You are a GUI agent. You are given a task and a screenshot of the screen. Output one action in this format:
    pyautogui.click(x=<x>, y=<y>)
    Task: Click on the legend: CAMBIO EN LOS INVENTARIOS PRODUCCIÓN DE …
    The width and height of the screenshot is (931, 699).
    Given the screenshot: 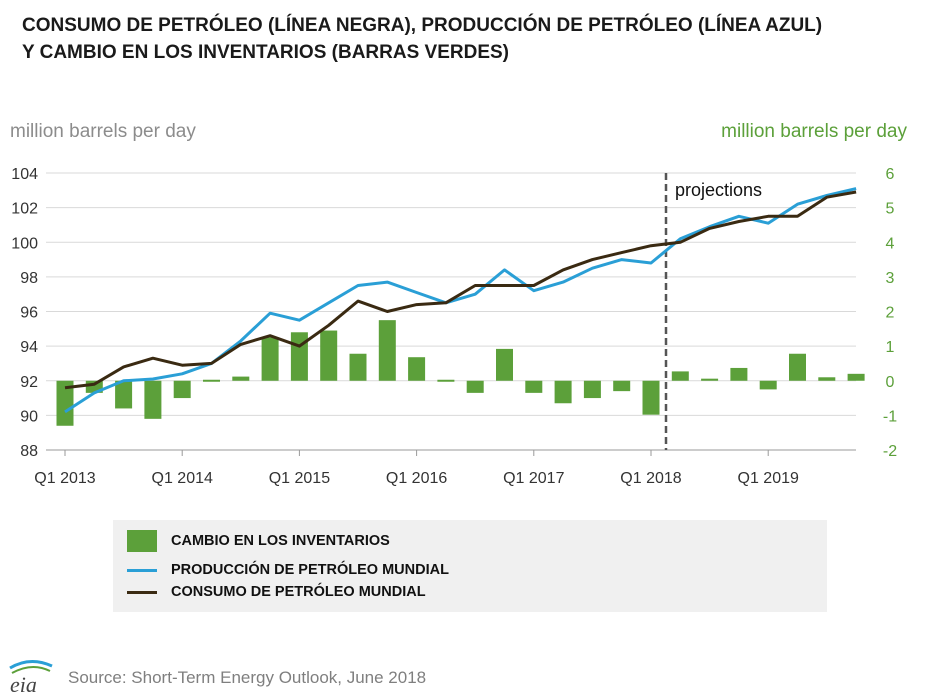 What is the action you would take?
    pyautogui.click(x=470, y=566)
    